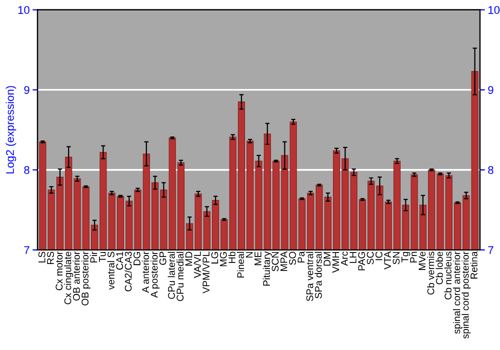 The height and width of the screenshot is (350, 500). I want to click on y-tick-label: 9, so click(27, 90).